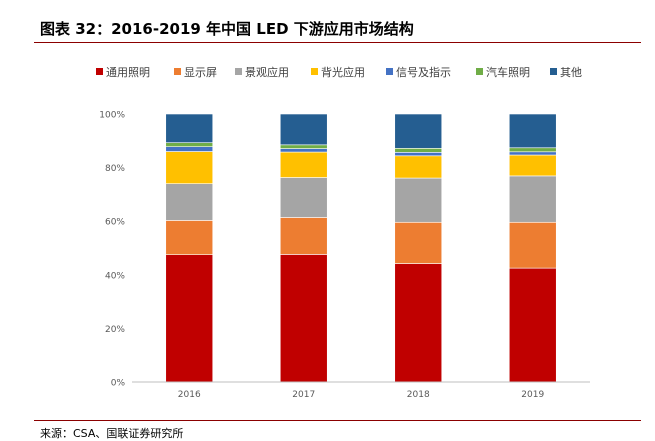  I want to click on legend-label: 其他, so click(571, 72).